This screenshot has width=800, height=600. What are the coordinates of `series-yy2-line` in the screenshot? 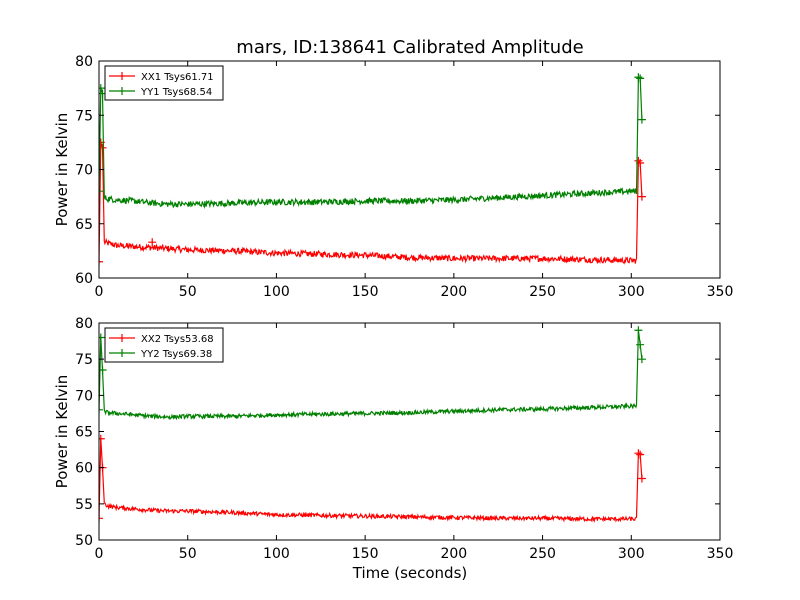 It's located at (372, 373).